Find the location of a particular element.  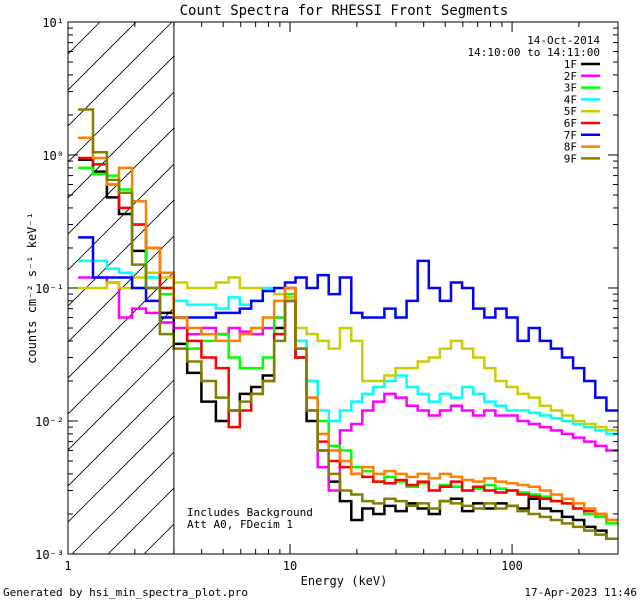

legend-label-3F: 3F is located at coordinates (570, 88).